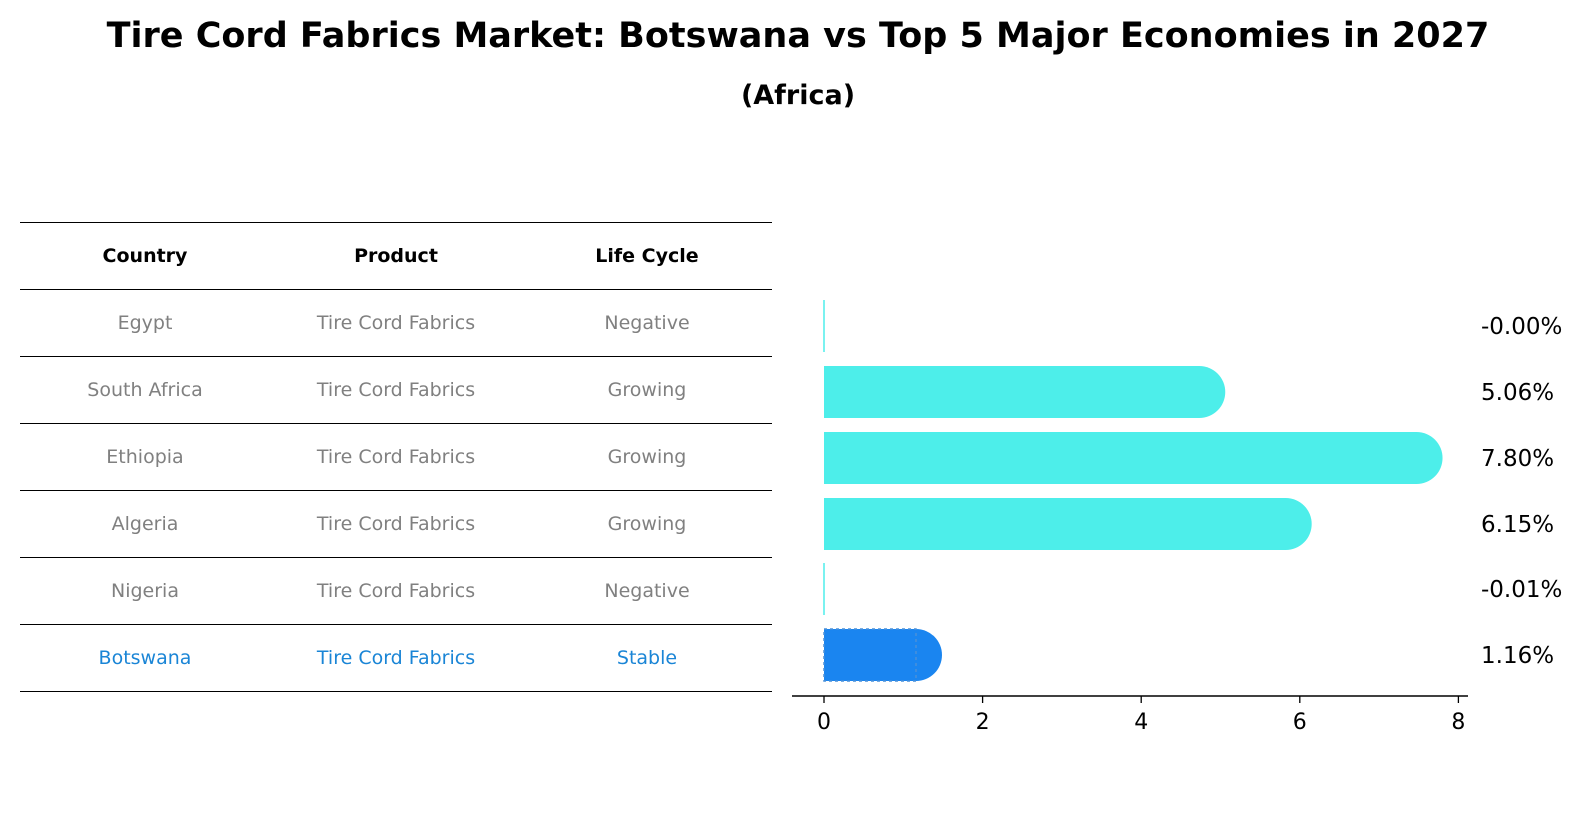 The width and height of the screenshot is (1596, 823). What do you see at coordinates (1521, 327) in the screenshot?
I see `data-label-egypt: -0.00%` at bounding box center [1521, 327].